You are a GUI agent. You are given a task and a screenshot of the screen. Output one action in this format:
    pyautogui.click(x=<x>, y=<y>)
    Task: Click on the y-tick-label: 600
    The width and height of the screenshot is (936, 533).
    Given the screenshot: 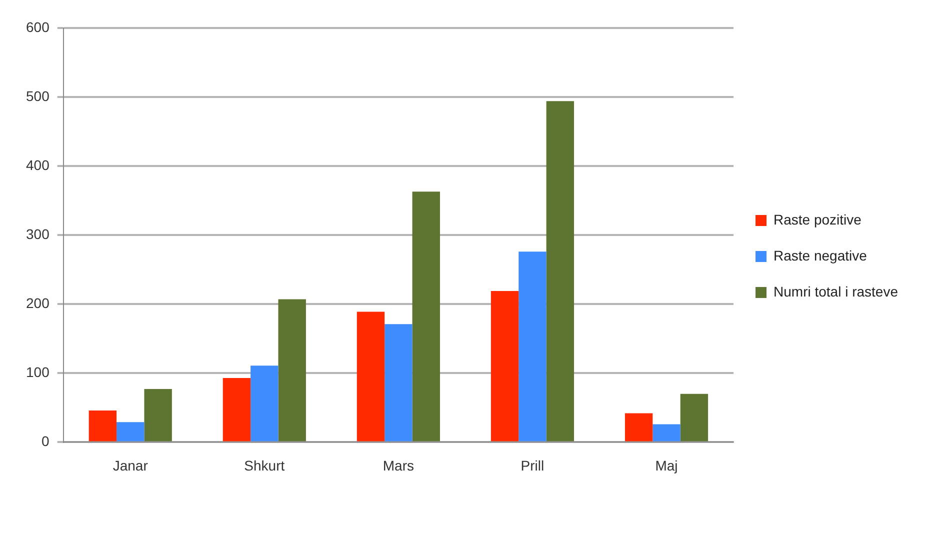 What is the action you would take?
    pyautogui.click(x=38, y=26)
    